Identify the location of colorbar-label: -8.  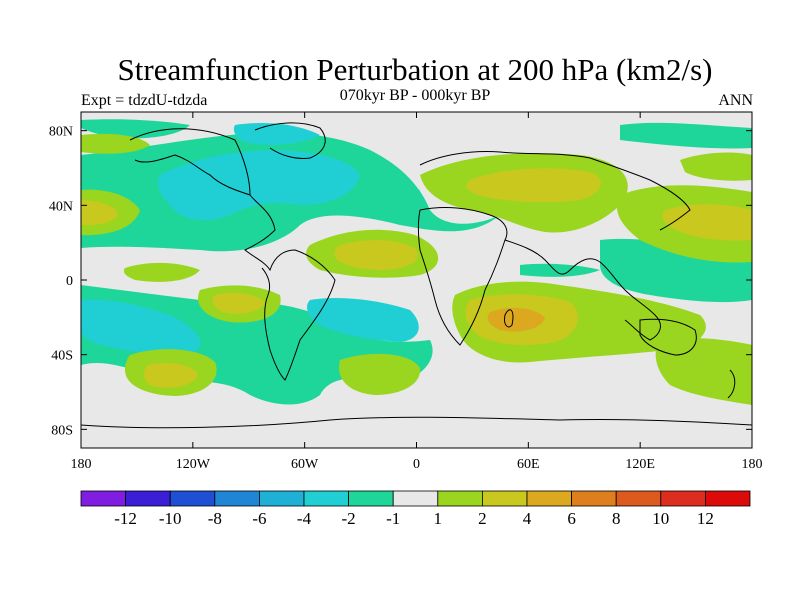
(215, 518).